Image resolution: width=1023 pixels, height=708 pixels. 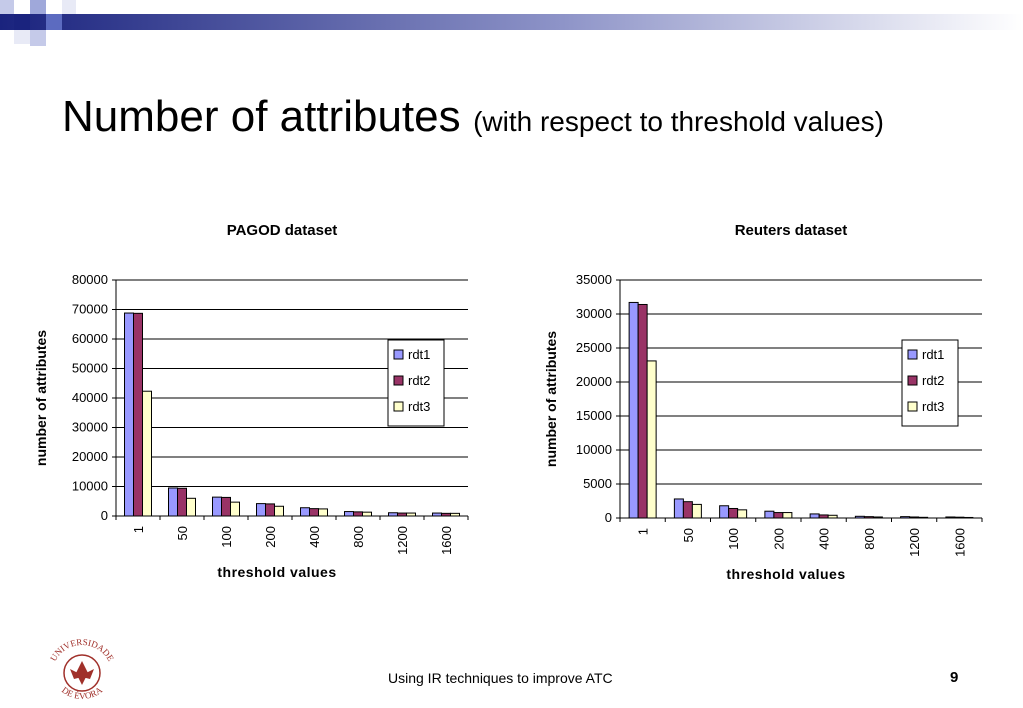 What do you see at coordinates (594, 449) in the screenshot?
I see `y-tick-label: 10000` at bounding box center [594, 449].